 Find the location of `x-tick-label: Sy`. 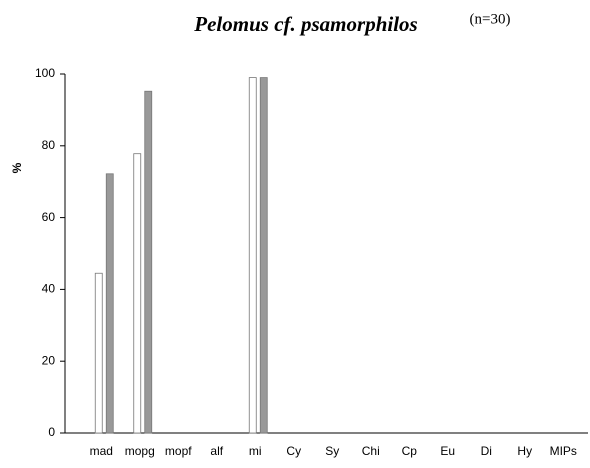

x-tick-label: Sy is located at coordinates (332, 451).